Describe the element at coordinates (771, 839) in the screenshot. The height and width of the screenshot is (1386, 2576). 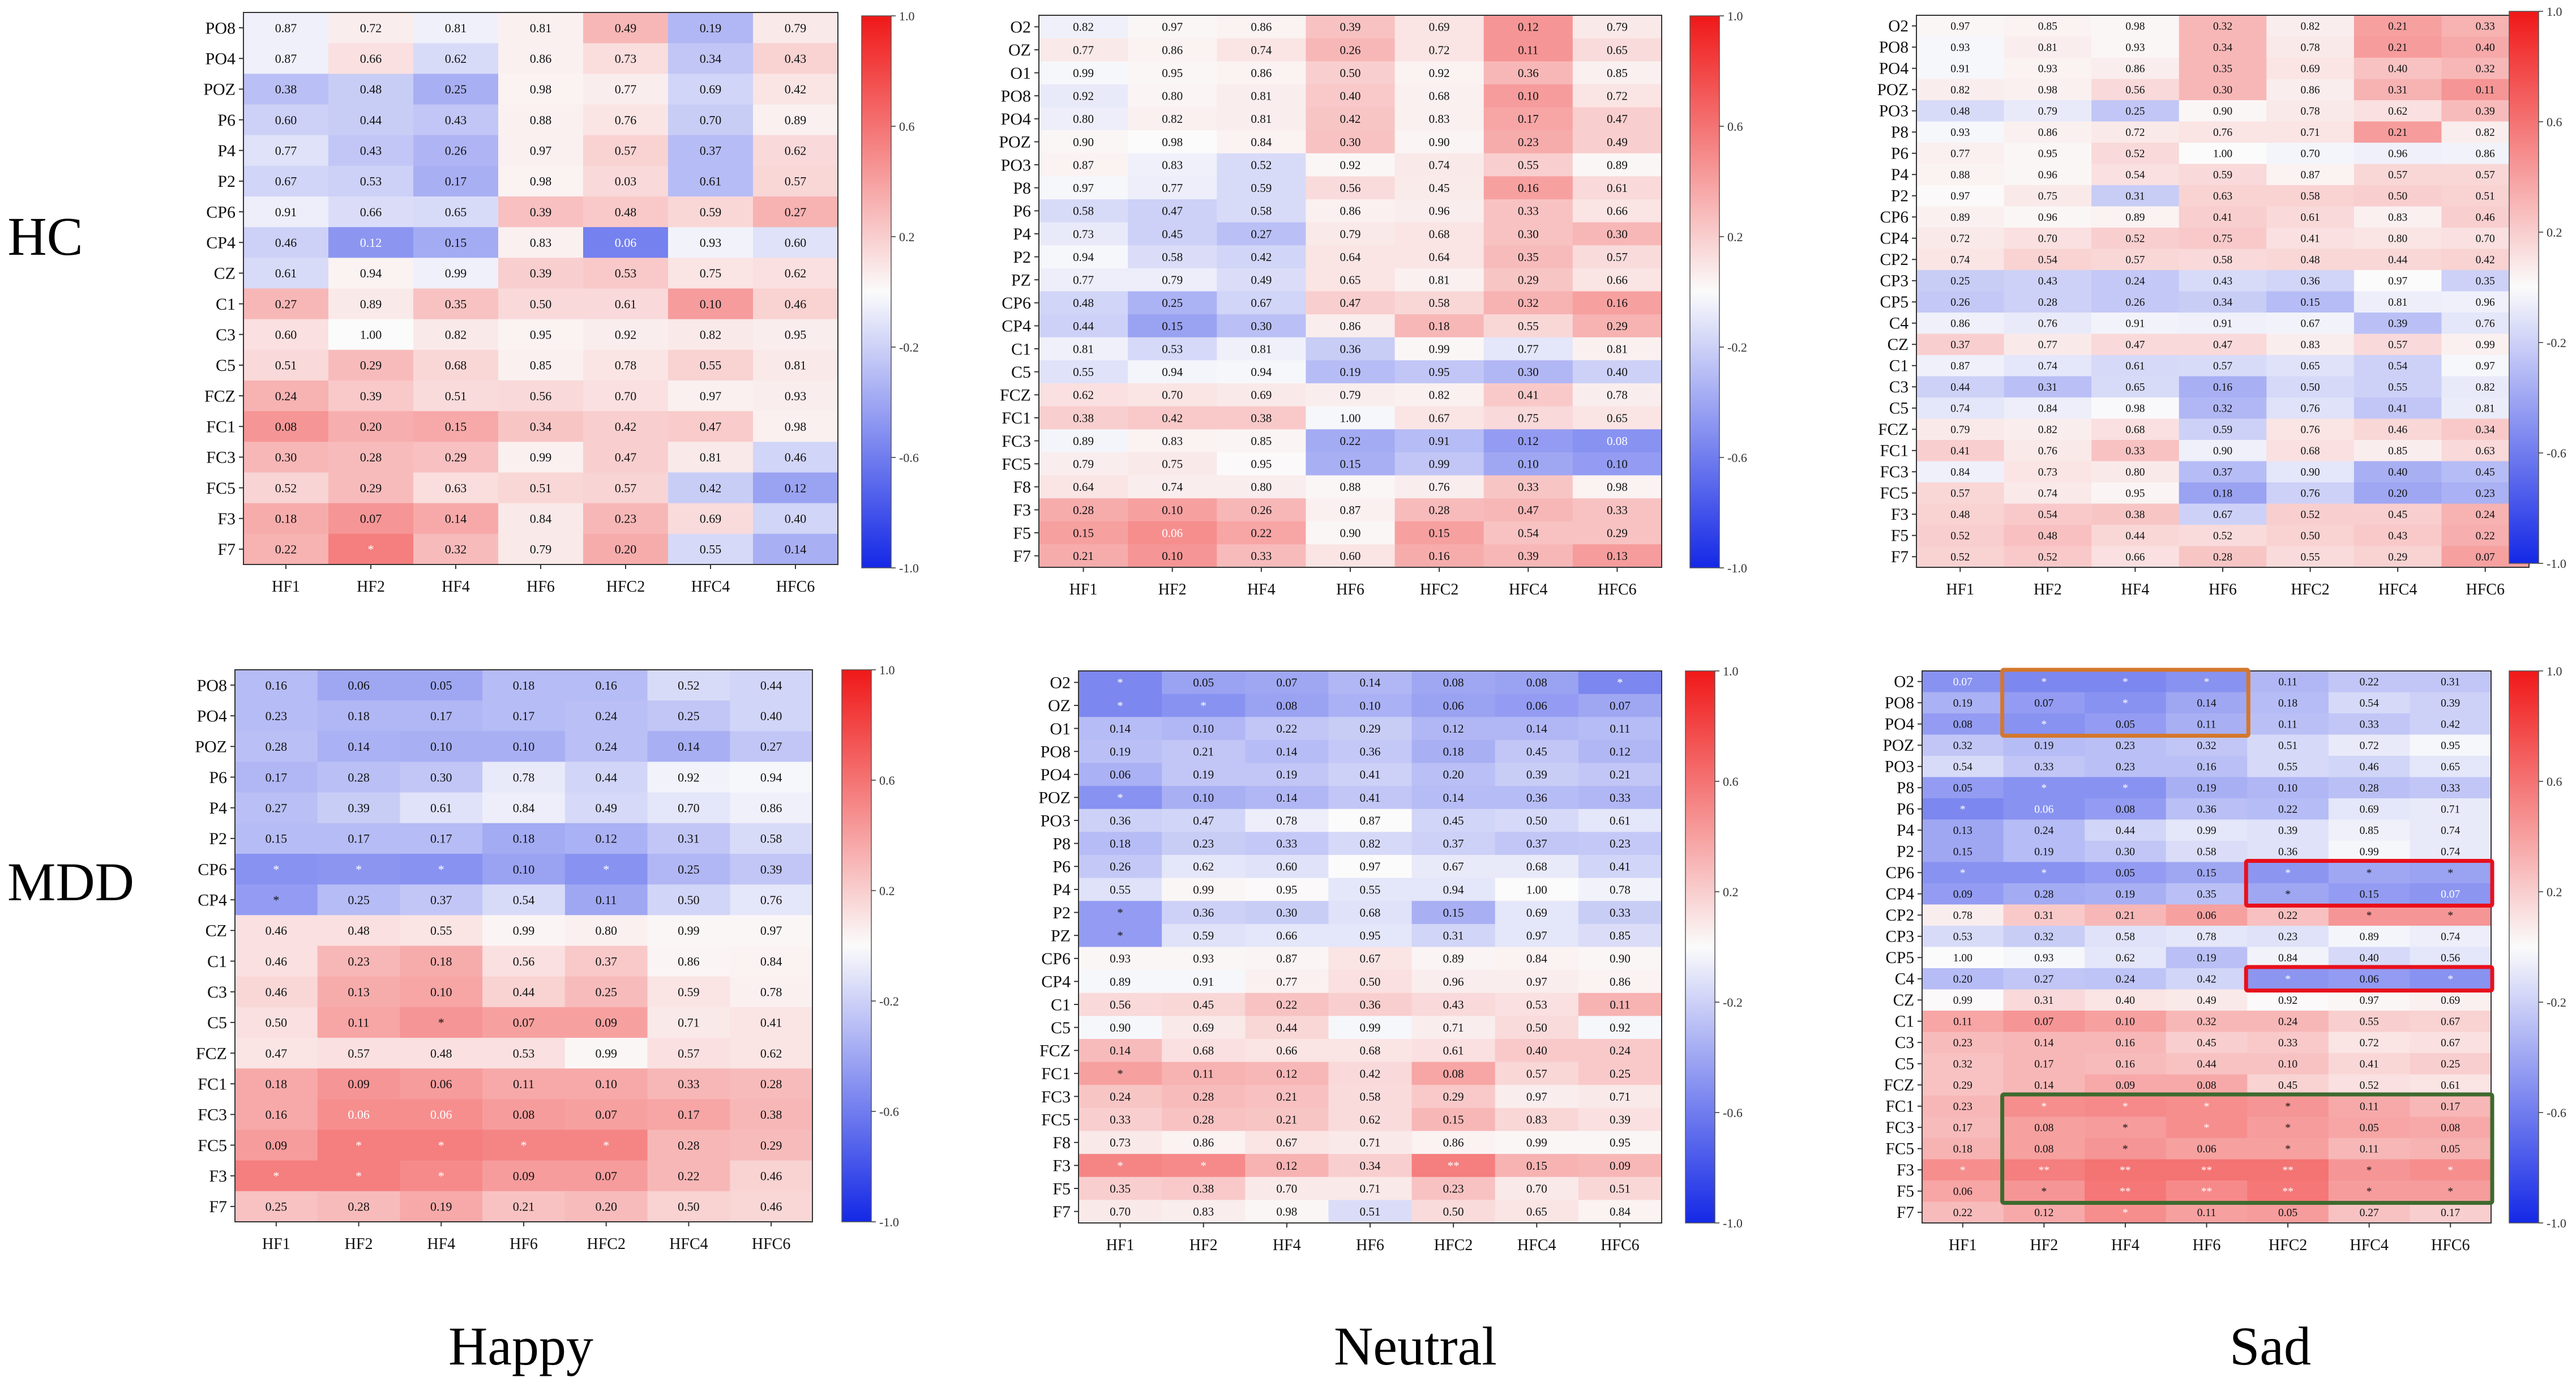
I see `cell-value-label: 0.58` at that location.